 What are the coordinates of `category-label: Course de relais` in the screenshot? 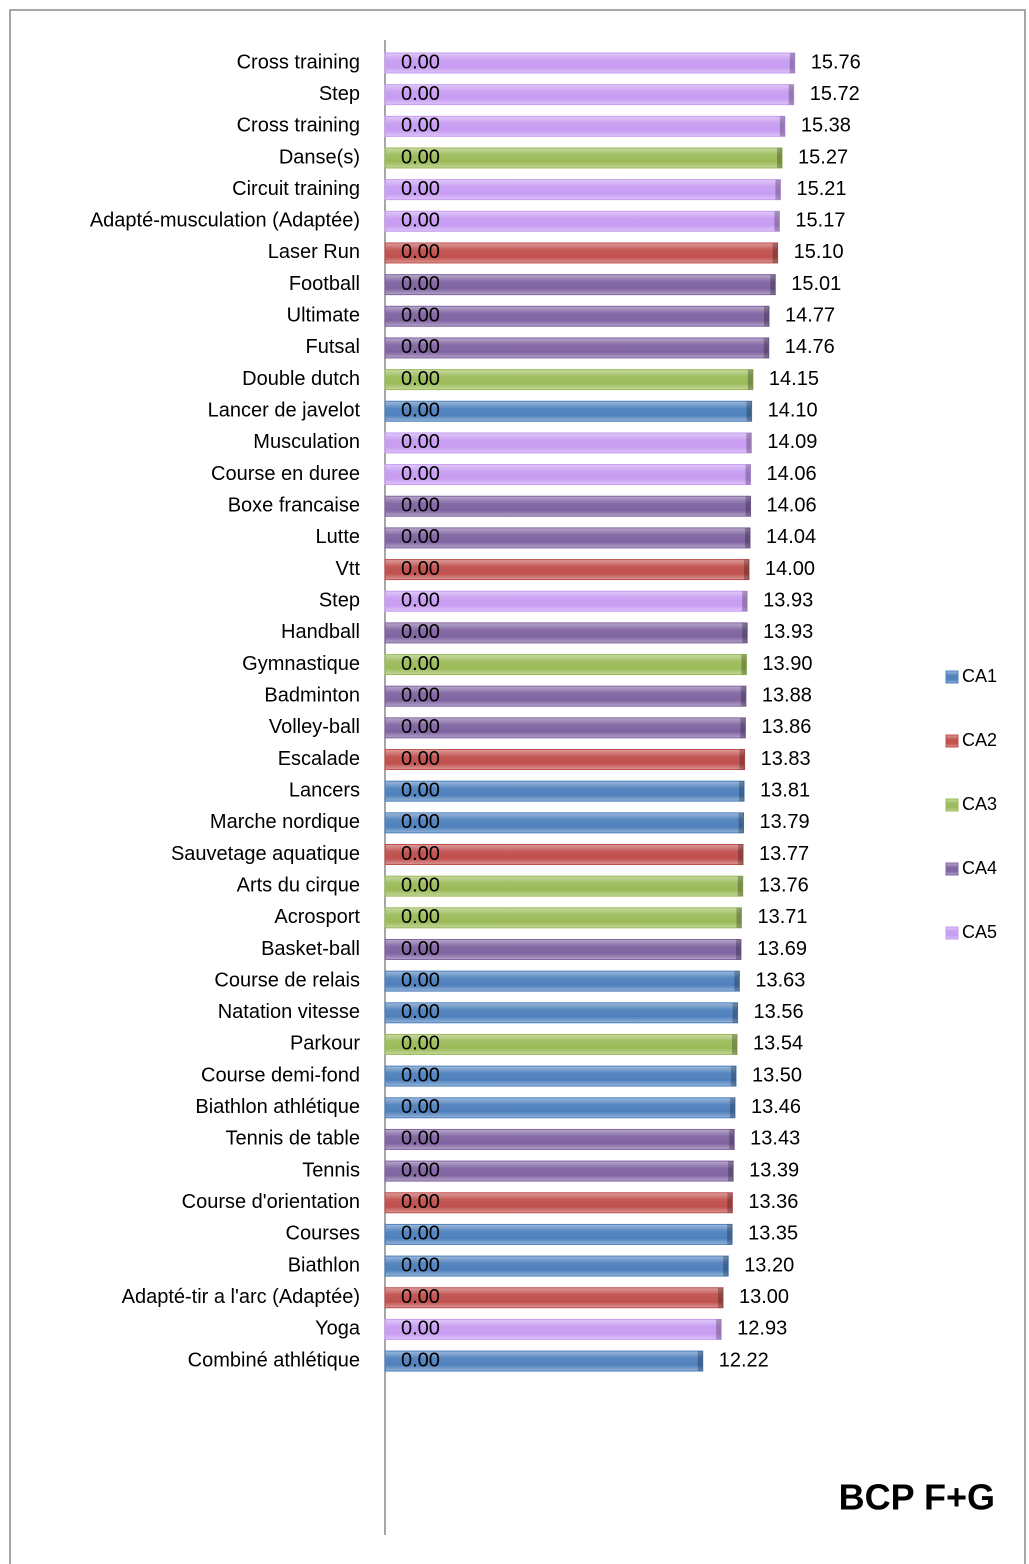 It's located at (287, 980).